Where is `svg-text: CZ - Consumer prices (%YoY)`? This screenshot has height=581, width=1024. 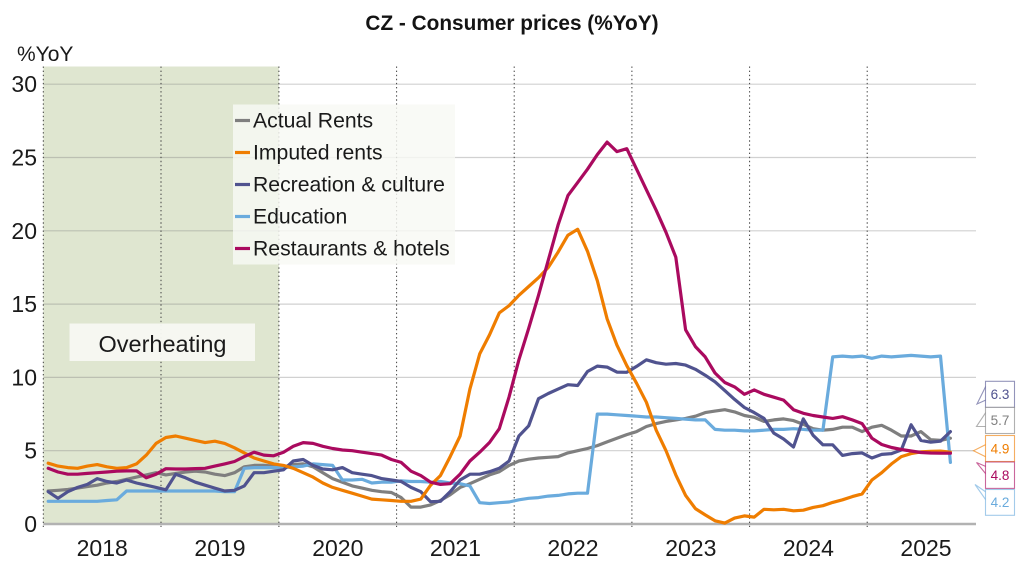 svg-text: CZ - Consumer prices (%YoY) is located at coordinates (511, 23).